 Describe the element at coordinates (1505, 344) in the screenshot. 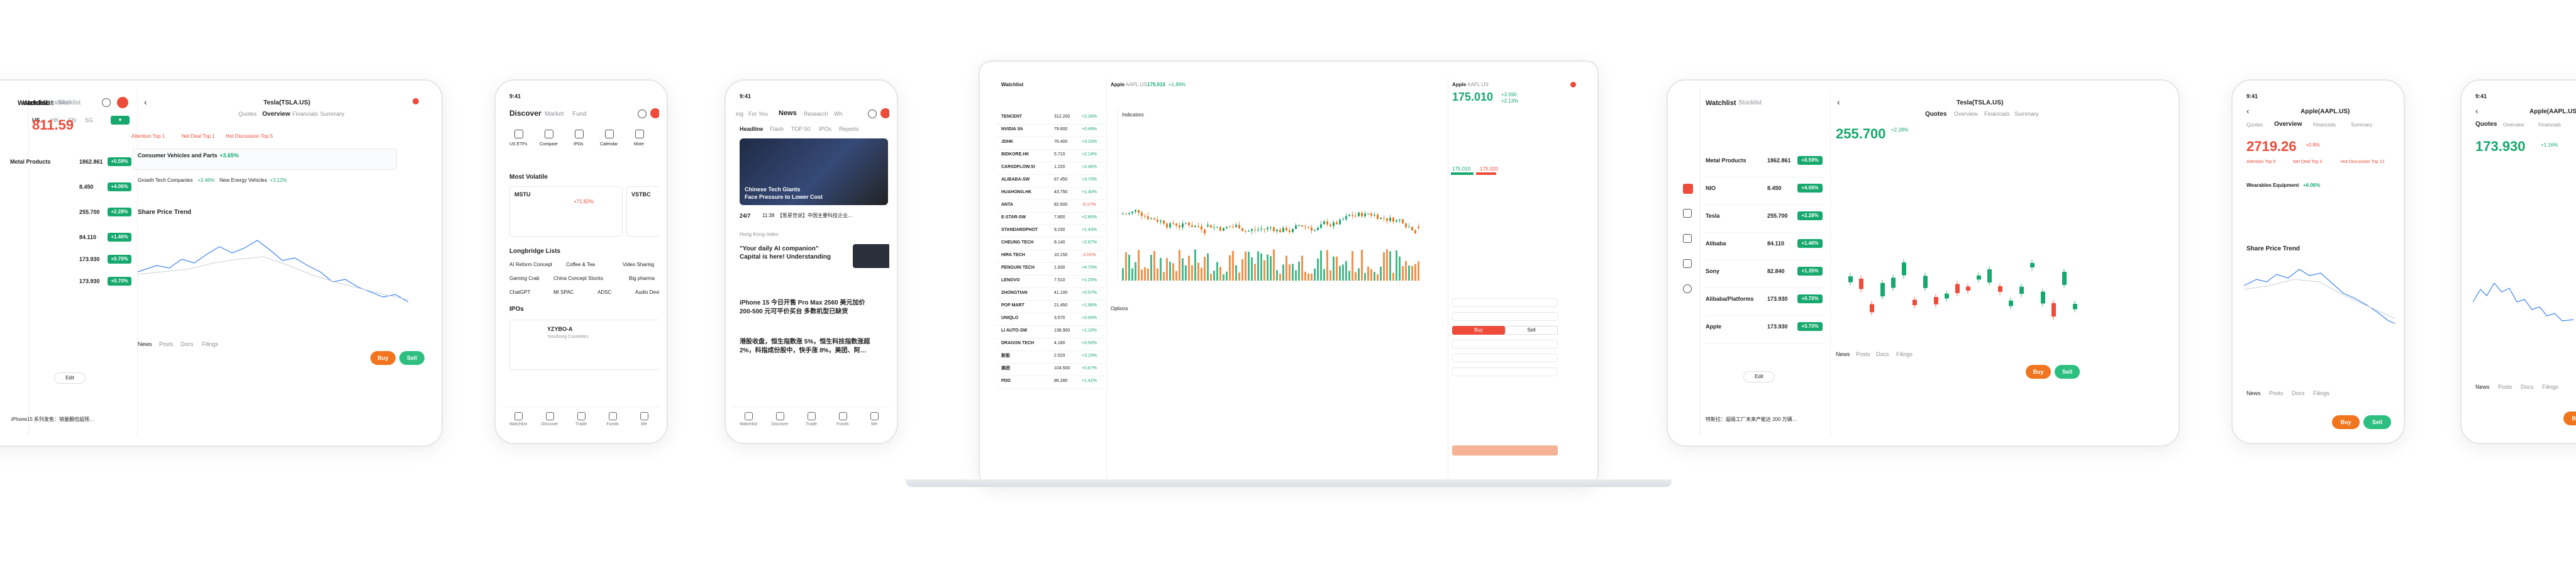

I see `price-input` at that location.